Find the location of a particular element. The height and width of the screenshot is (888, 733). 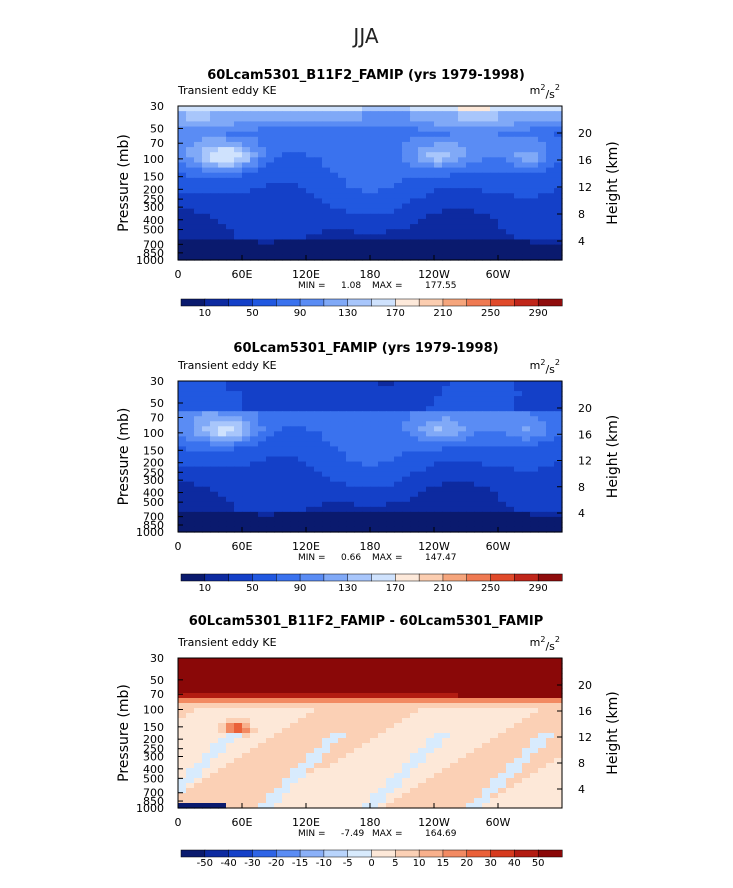

colorbar is located at coordinates (371, 853).